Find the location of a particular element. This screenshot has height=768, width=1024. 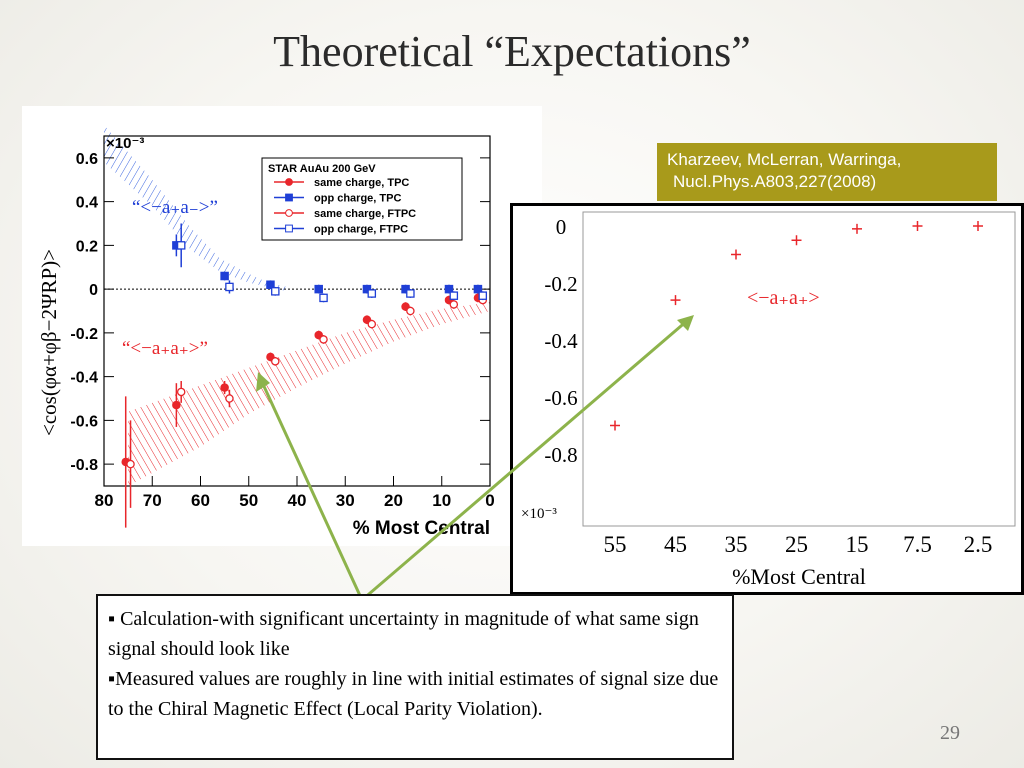

y-tick-label: -0.2 is located at coordinates (84, 334).